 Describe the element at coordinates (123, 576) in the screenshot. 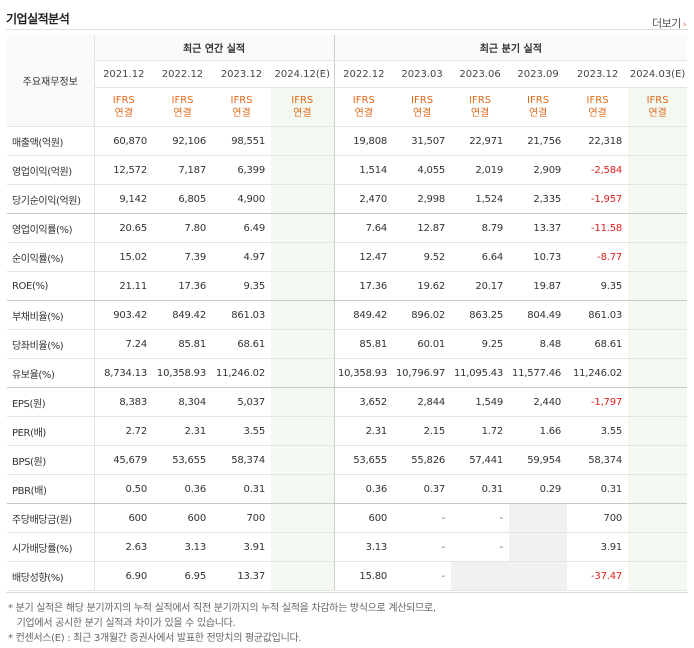

I see `table-cell: 6.90` at that location.